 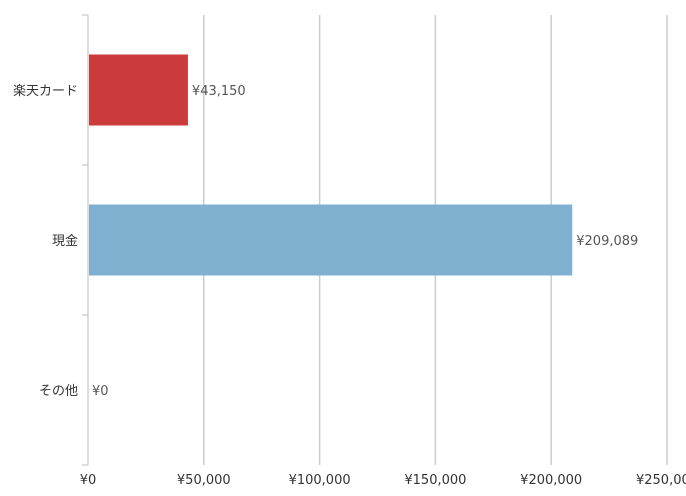 What do you see at coordinates (88, 480) in the screenshot?
I see `x-tick-label: ¥0` at bounding box center [88, 480].